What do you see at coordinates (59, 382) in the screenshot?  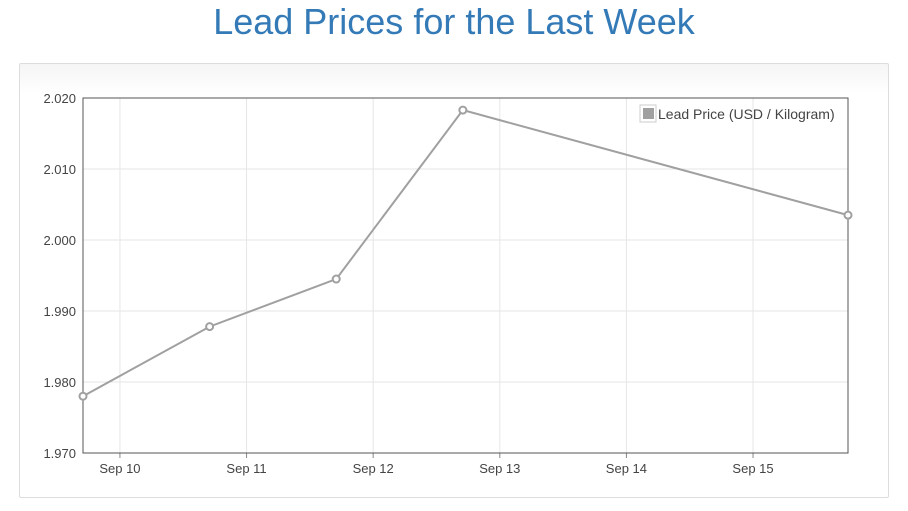 I see `y-tick-label: 1.980` at bounding box center [59, 382].